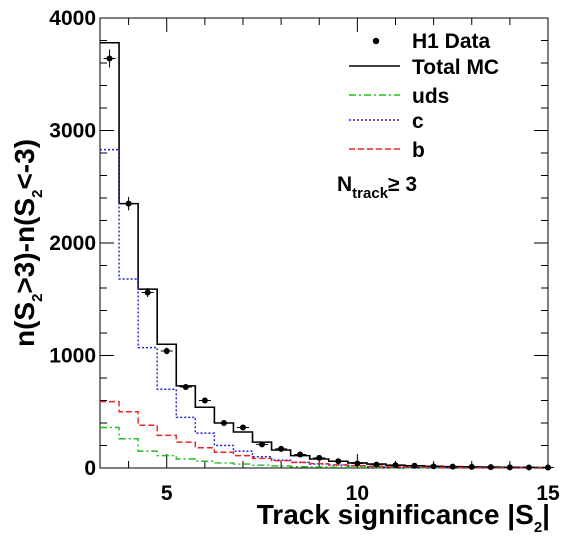 Image resolution: width=567 pixels, height=544 pixels. Describe the element at coordinates (72, 356) in the screenshot. I see `y-tick-label: 1000` at that location.